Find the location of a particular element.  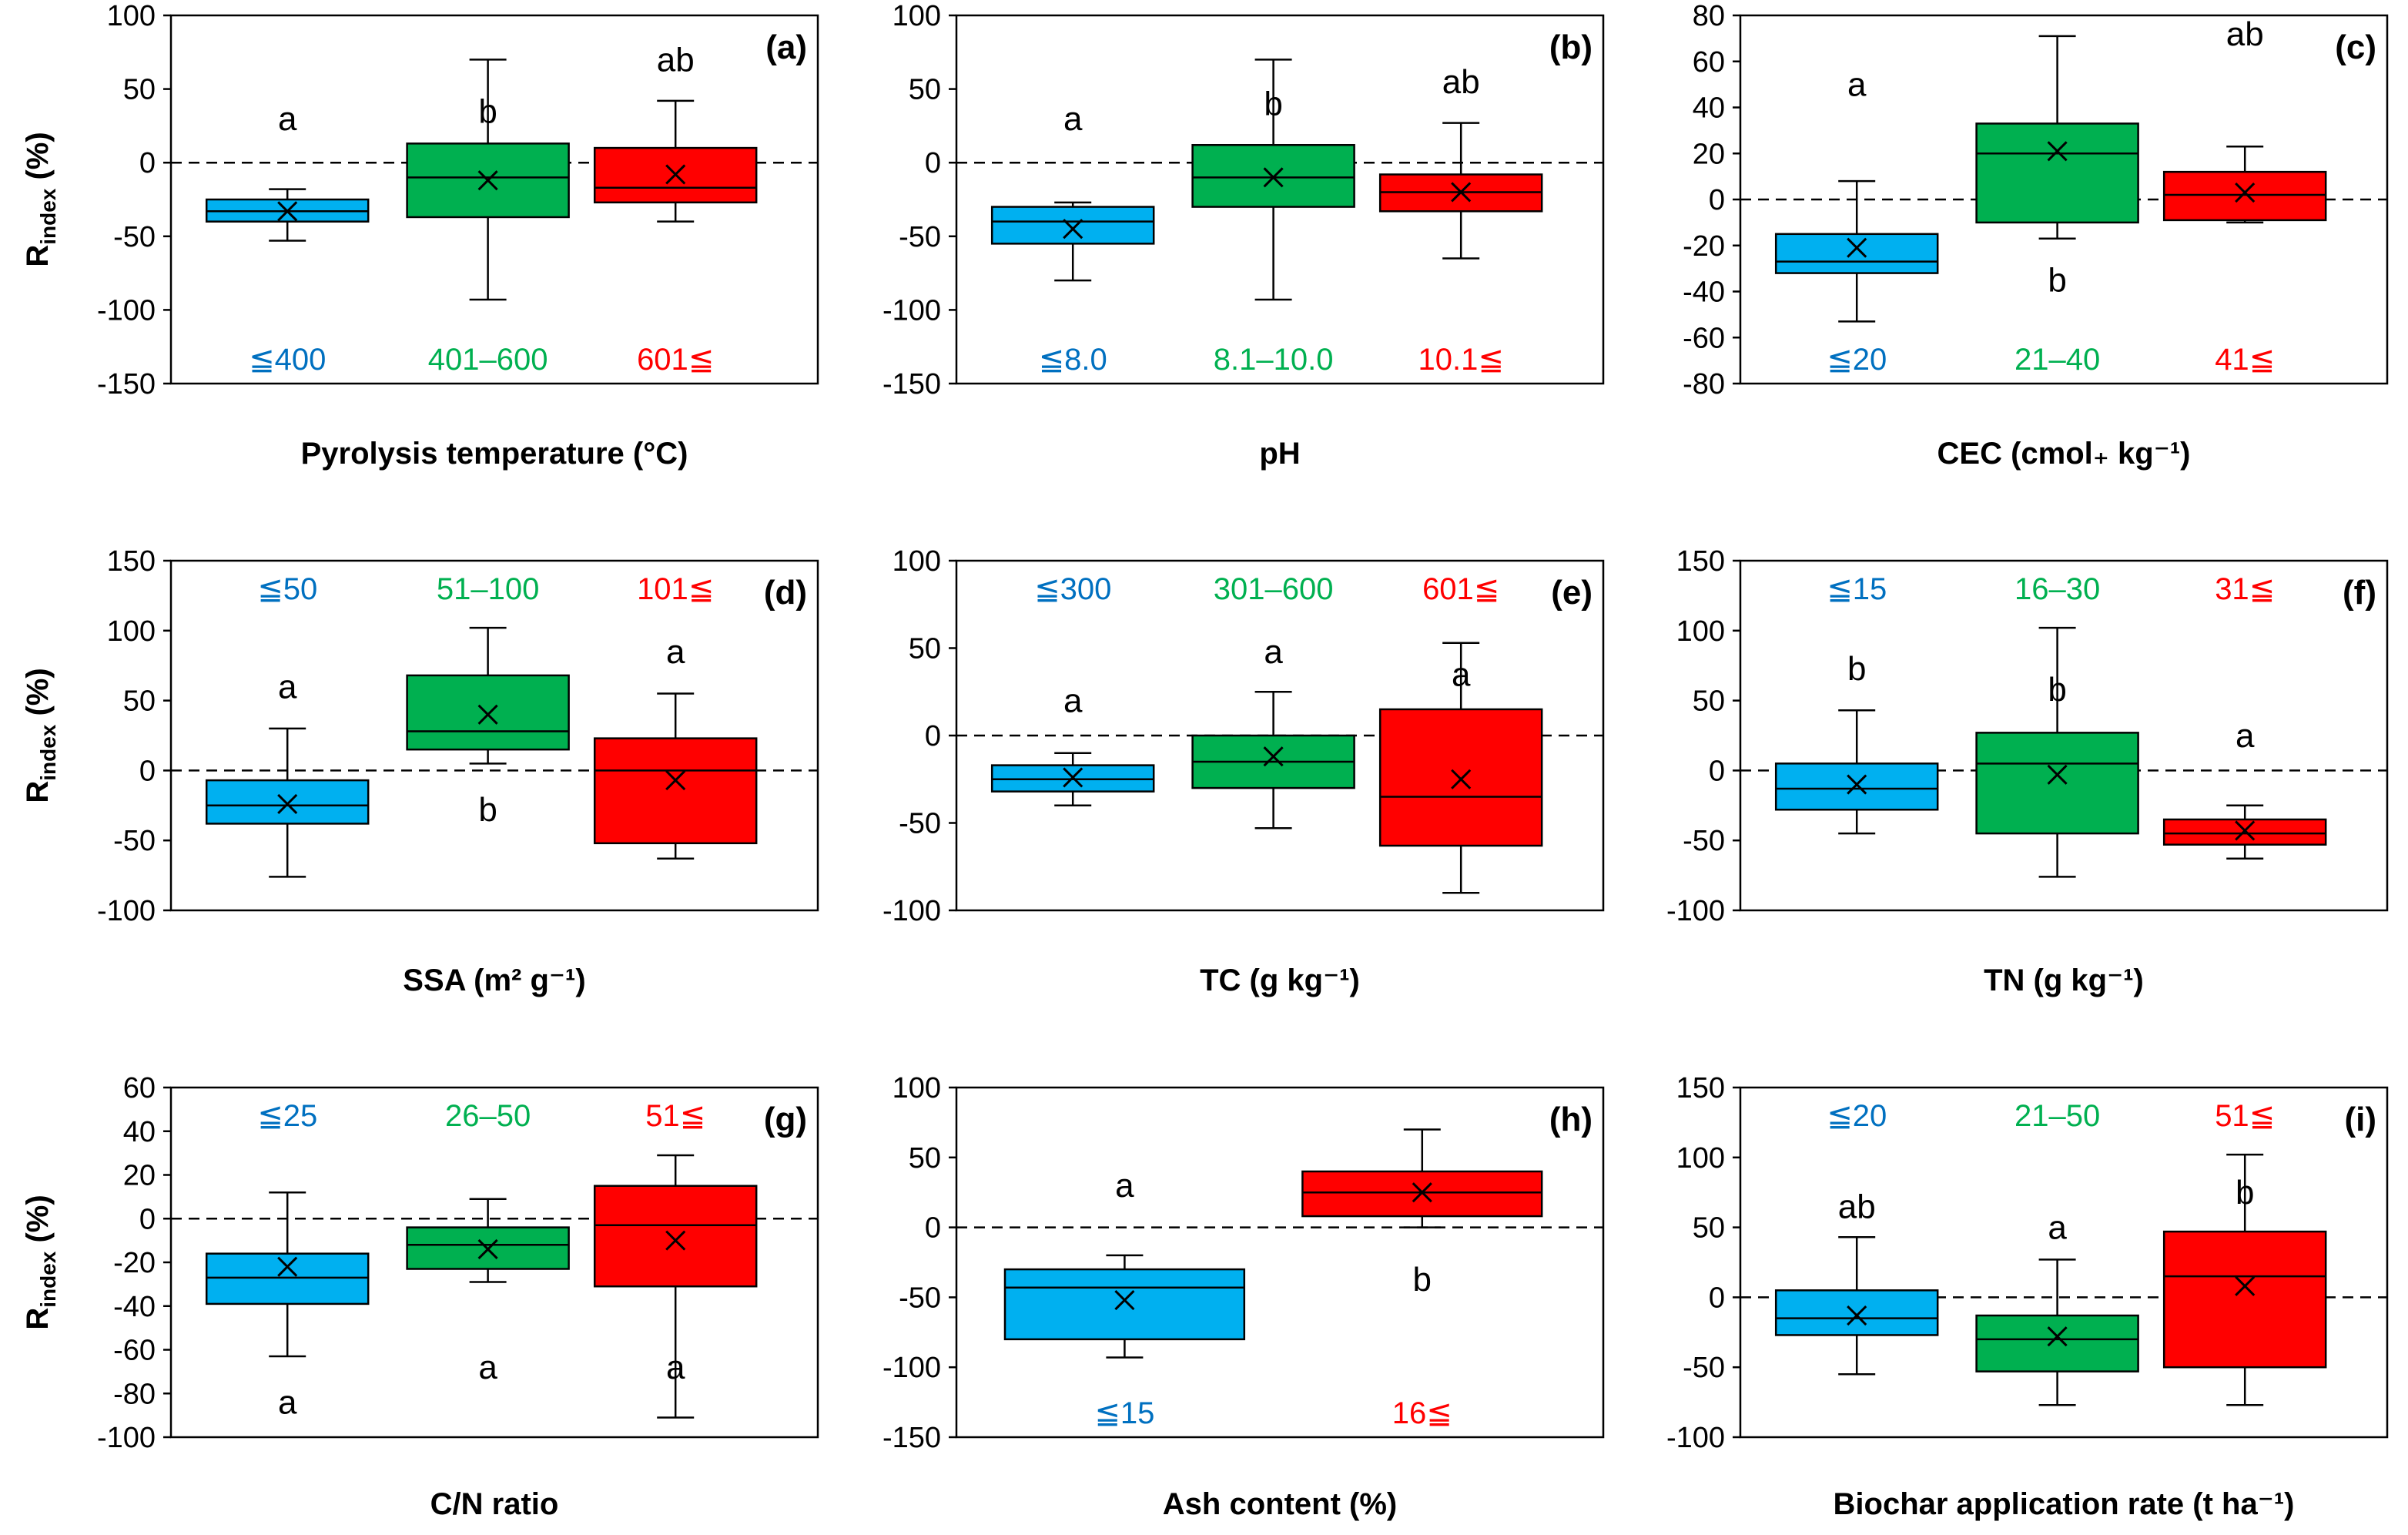

panel-label: (e) is located at coordinates (1572, 593).